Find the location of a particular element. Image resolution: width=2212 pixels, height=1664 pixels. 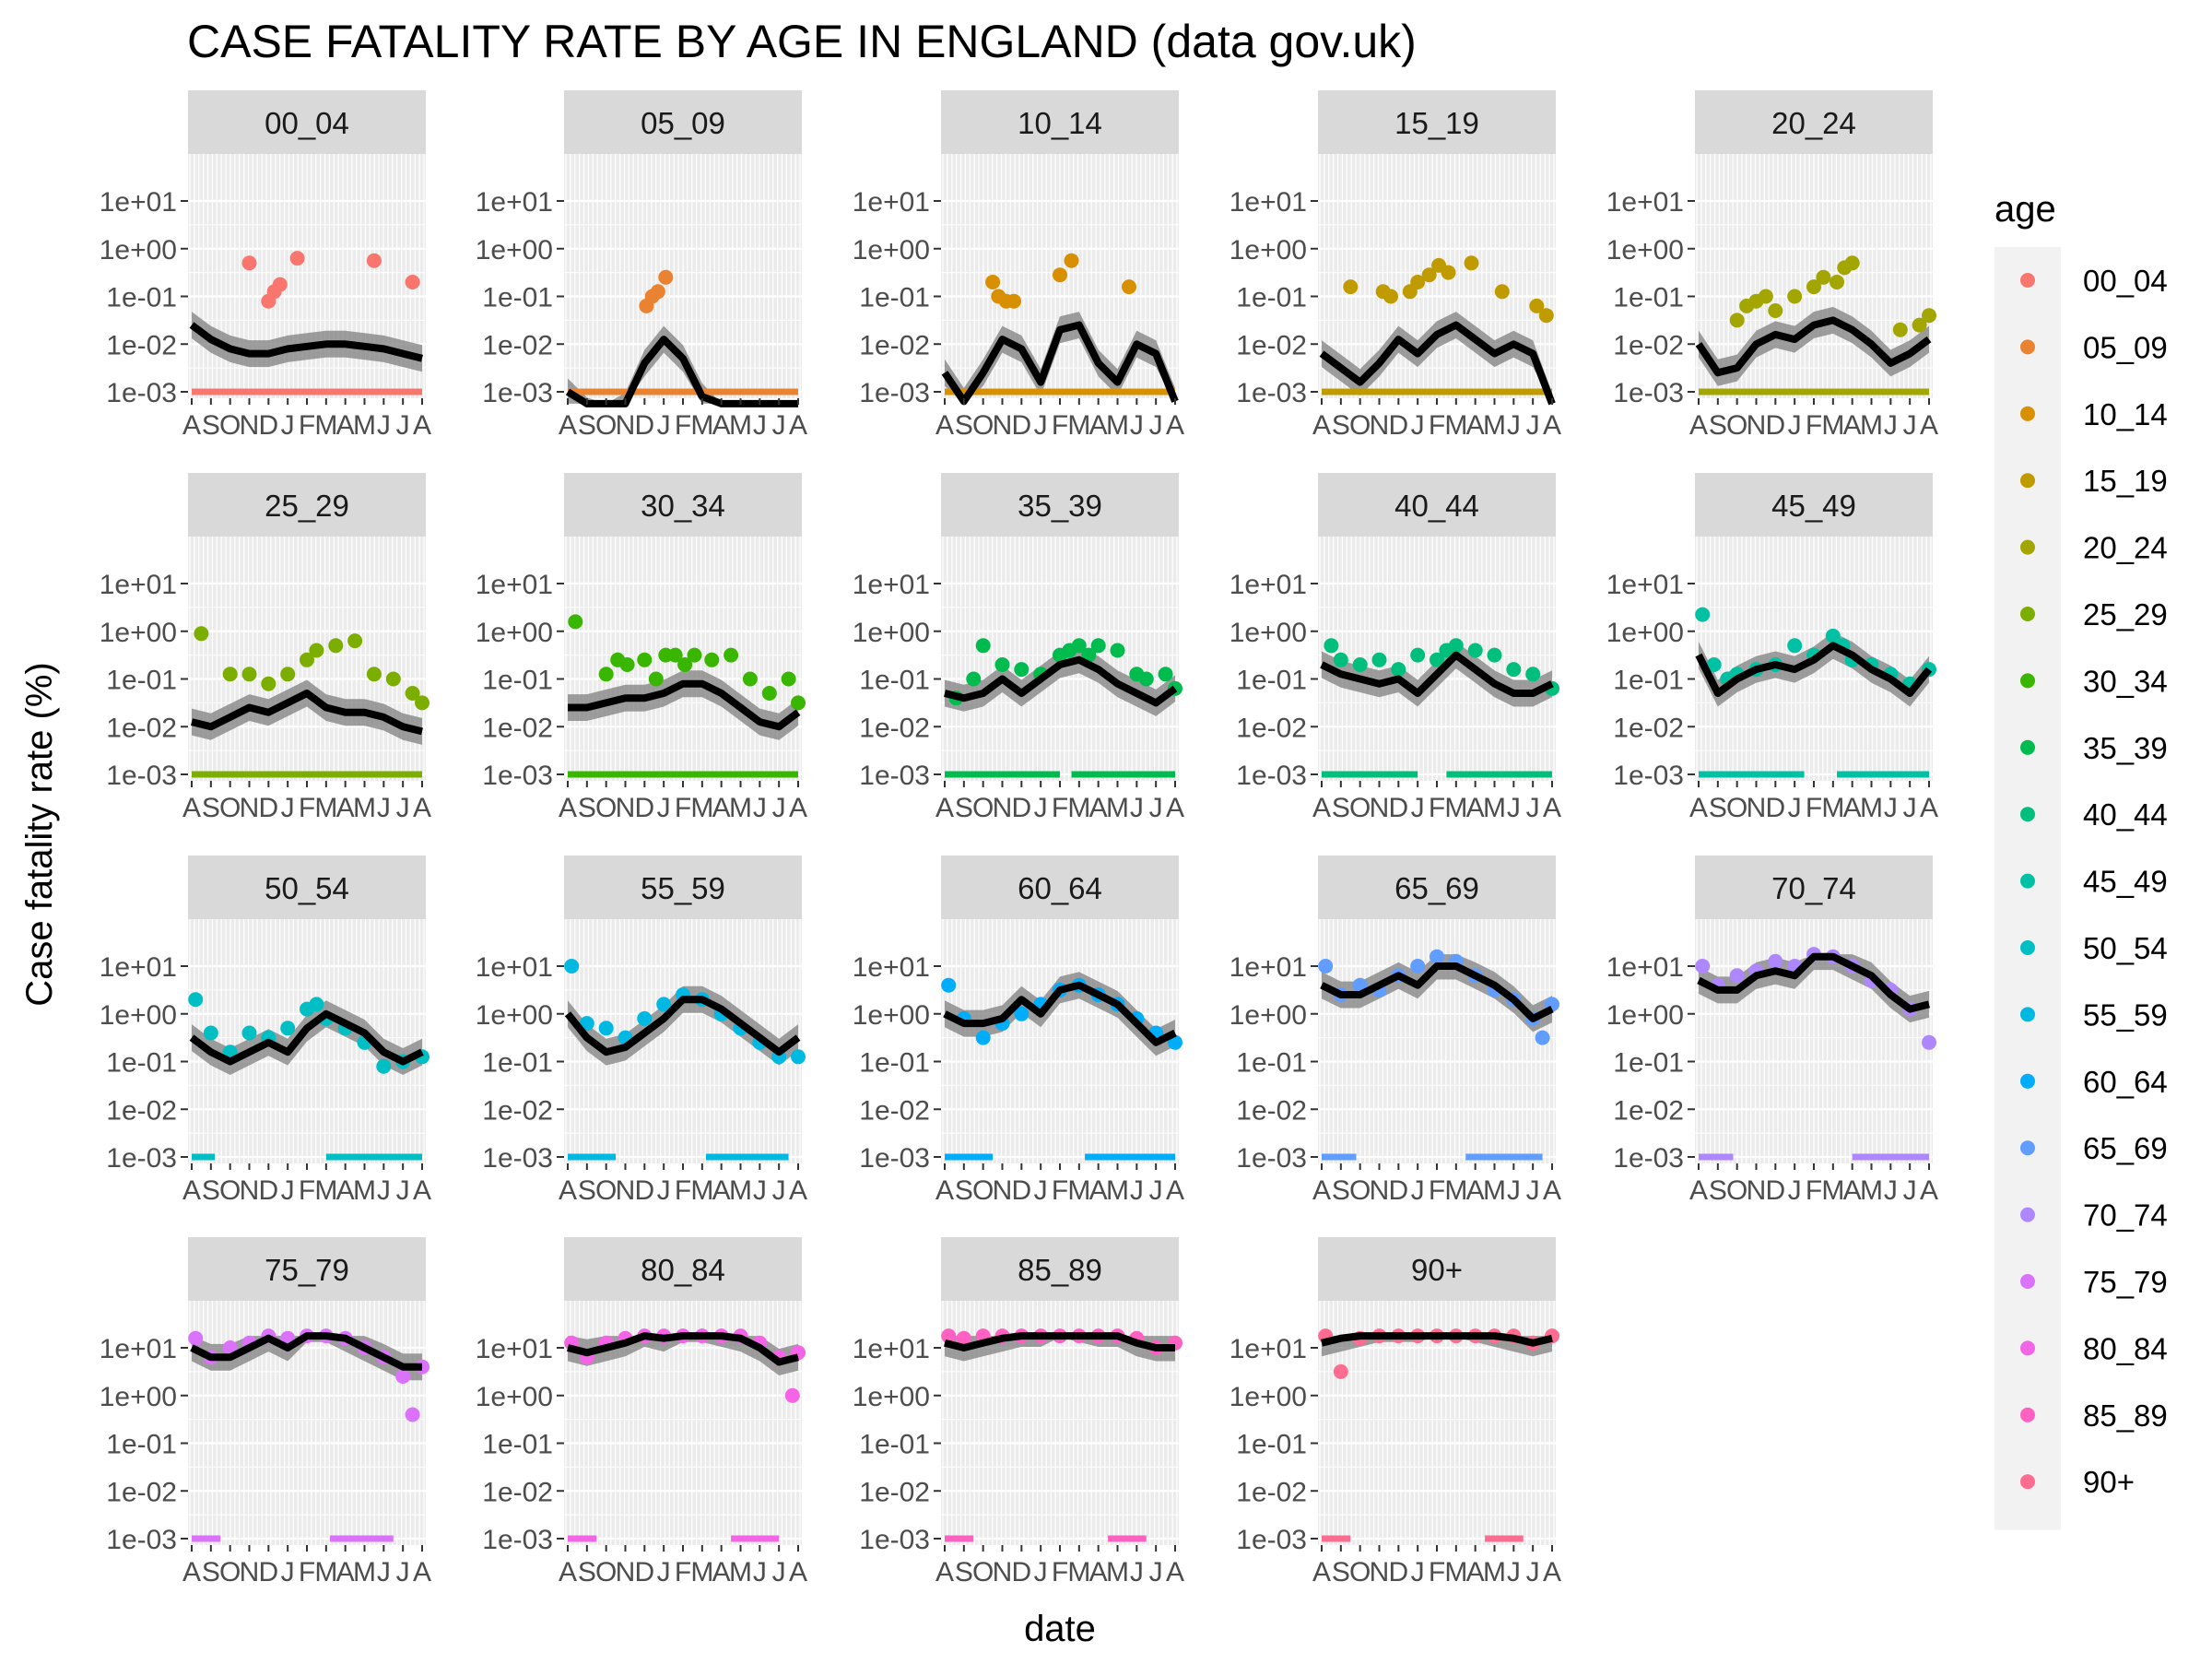

facet-strip-label: 40_44 is located at coordinates (1436, 506).